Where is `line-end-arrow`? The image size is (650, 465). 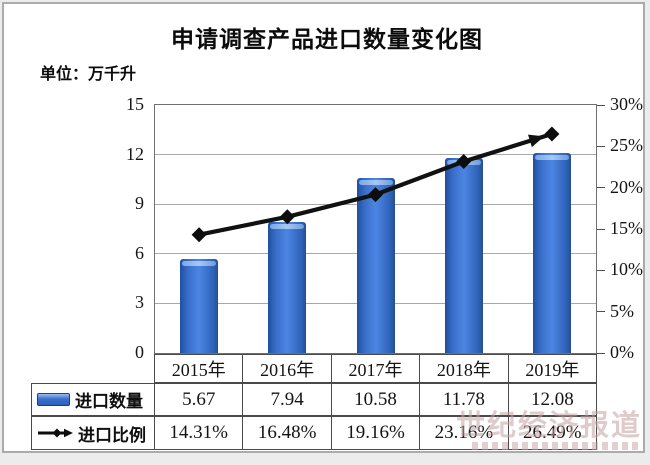 line-end-arrow is located at coordinates (536, 141).